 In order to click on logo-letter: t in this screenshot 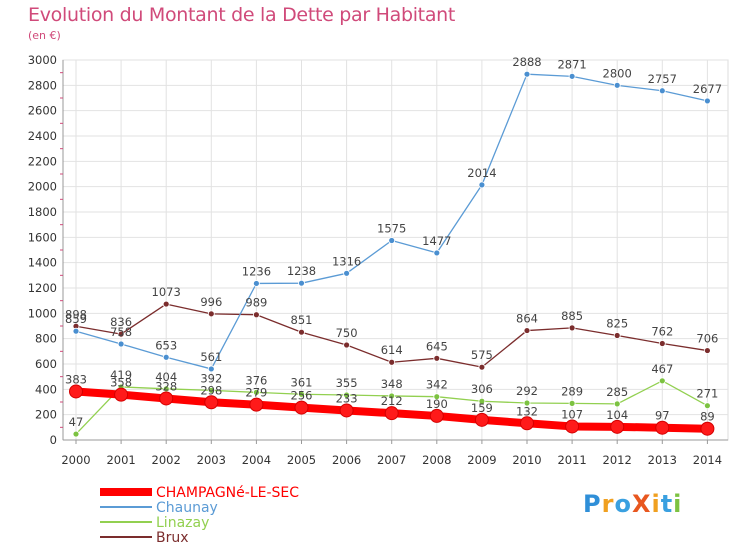, I will do `click(667, 504)`.